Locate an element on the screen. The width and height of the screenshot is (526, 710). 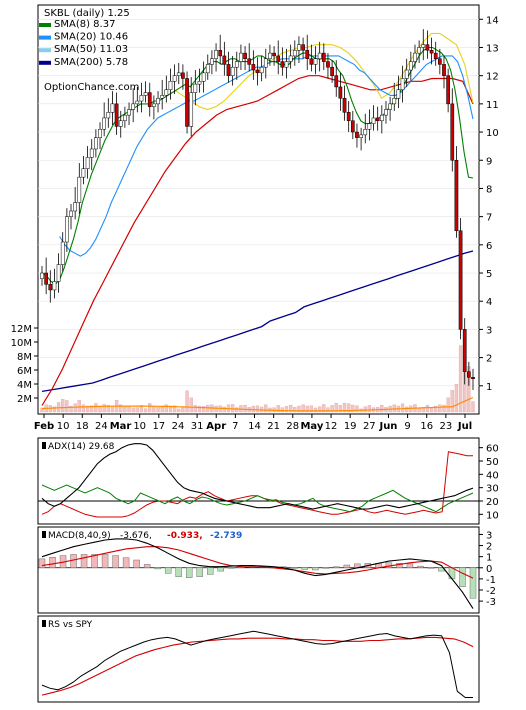
rs-line is located at coordinates (257, 664).